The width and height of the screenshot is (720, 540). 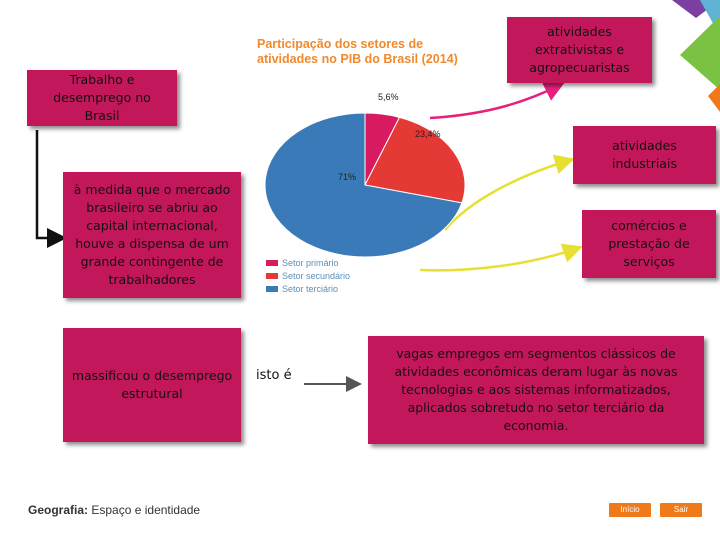 I want to click on pie-chart: 5,6% 23,4% 71%, so click(x=365, y=175).